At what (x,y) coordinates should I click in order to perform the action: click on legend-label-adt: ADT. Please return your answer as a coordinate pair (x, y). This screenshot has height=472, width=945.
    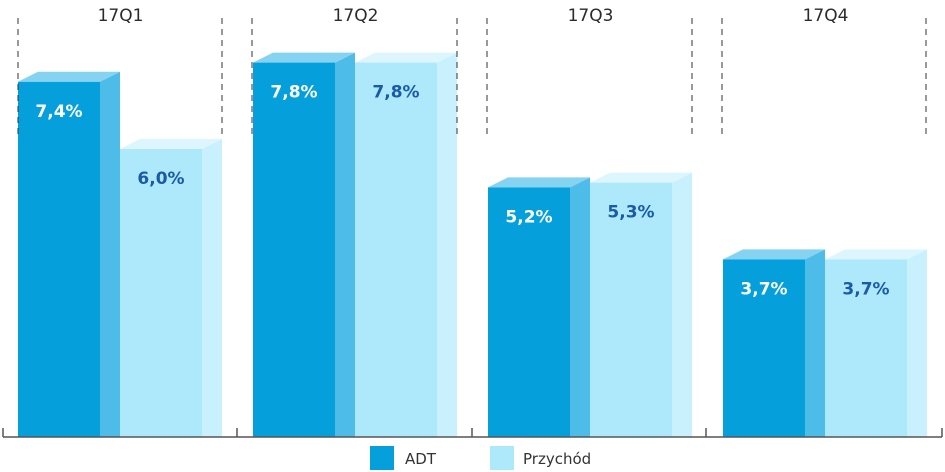
    Looking at the image, I should click on (421, 459).